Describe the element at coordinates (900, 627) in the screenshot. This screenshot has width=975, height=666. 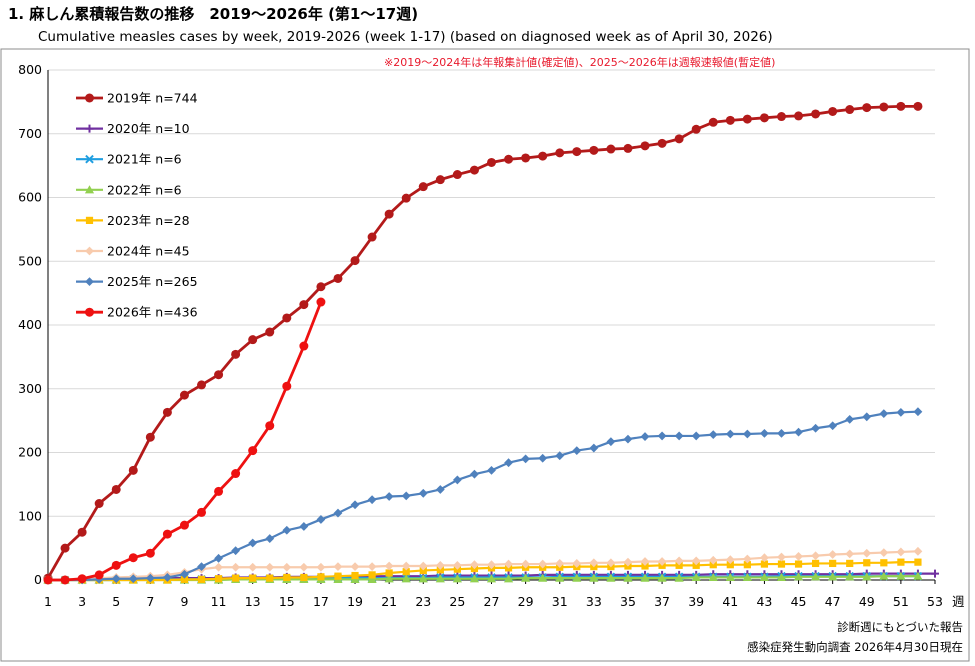
I see `footnote-basis: 診断週にもとづいた報告` at that location.